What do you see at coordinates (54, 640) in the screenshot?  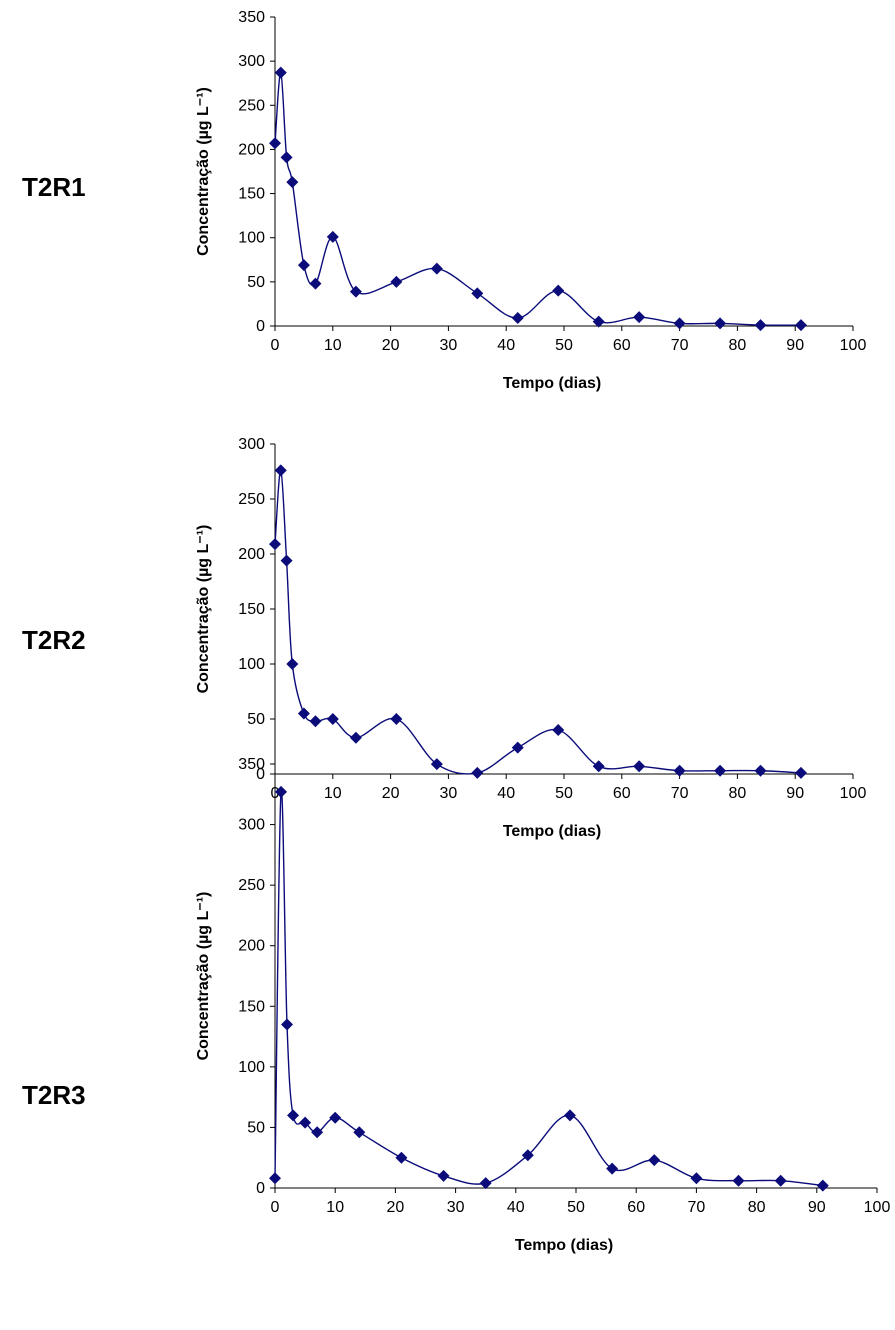 I see `panel-label: T2R2` at bounding box center [54, 640].